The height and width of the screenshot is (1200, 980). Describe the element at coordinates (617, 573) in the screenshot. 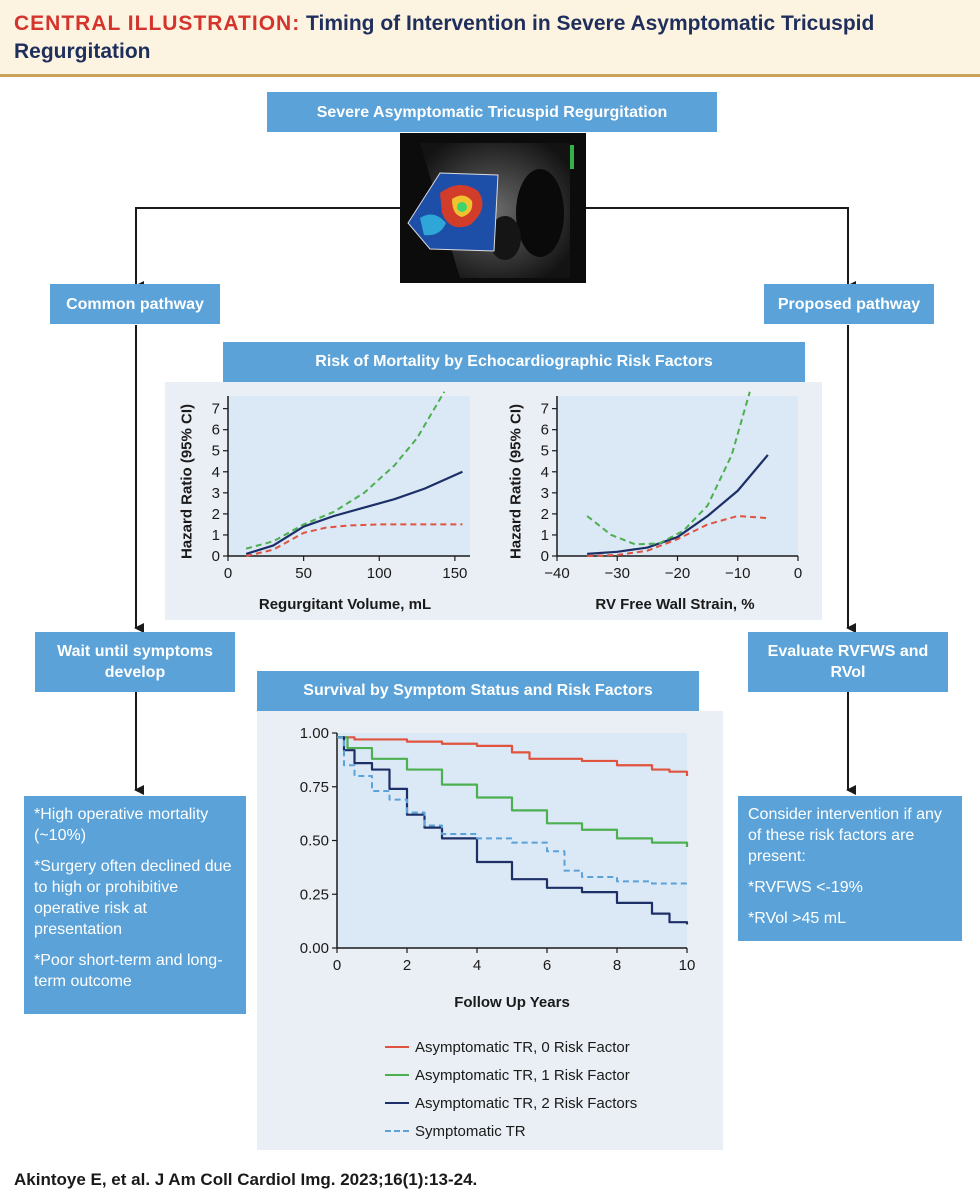

I see `x-tick-label: −30` at that location.